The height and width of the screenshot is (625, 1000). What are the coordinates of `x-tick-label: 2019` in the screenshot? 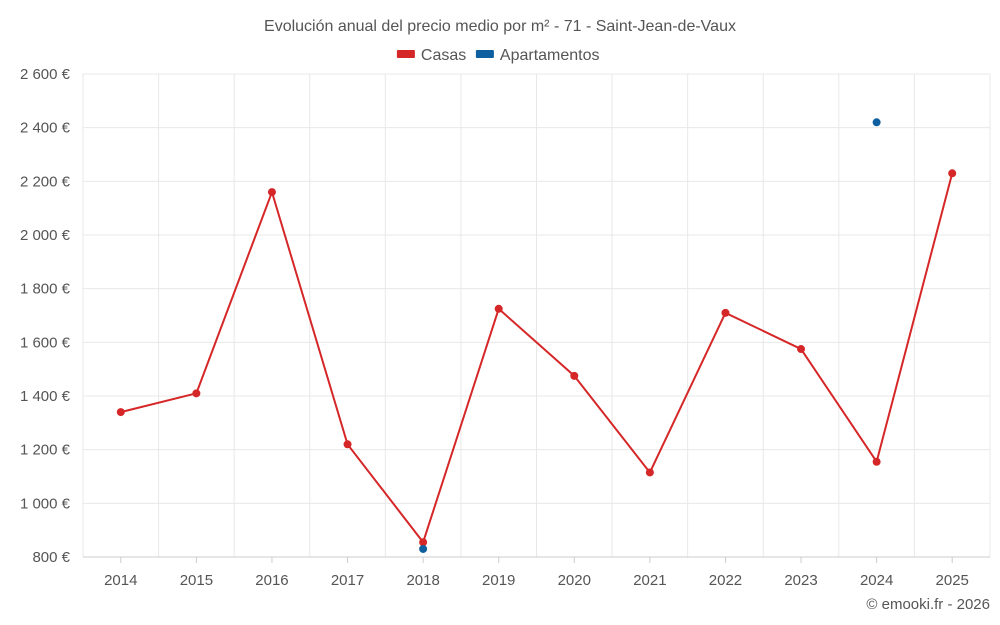 It's located at (498, 580).